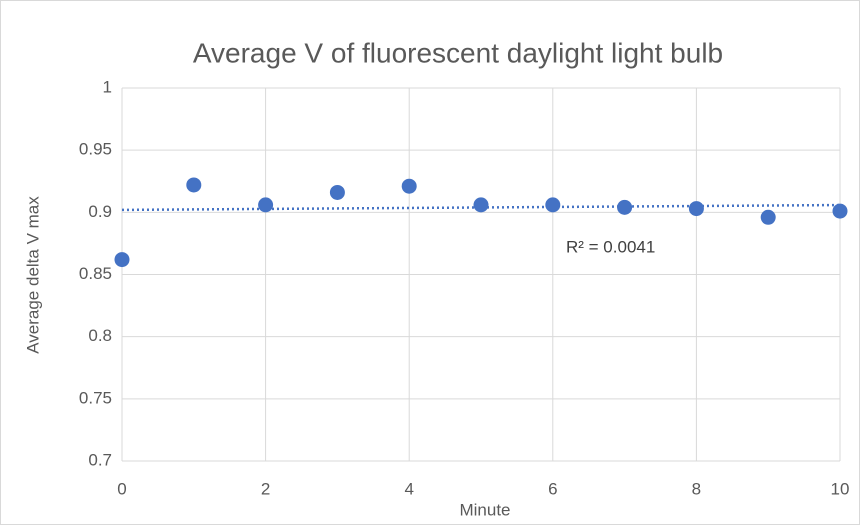 This screenshot has width=860, height=525. What do you see at coordinates (696, 488) in the screenshot?
I see `x-tick-label: 8` at bounding box center [696, 488].